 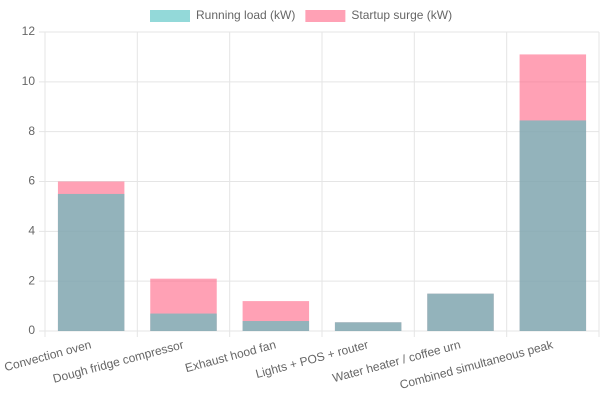 What do you see at coordinates (29, 81) in the screenshot?
I see `y-tick-label: 10` at bounding box center [29, 81].